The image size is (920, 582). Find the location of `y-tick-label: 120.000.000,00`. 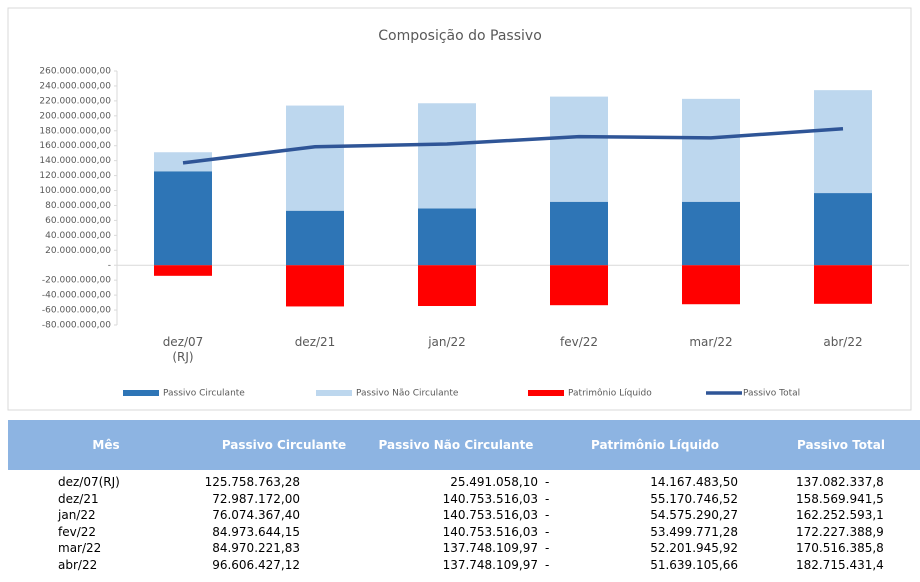

y-tick-label: 120.000.000,00 is located at coordinates (75, 176).